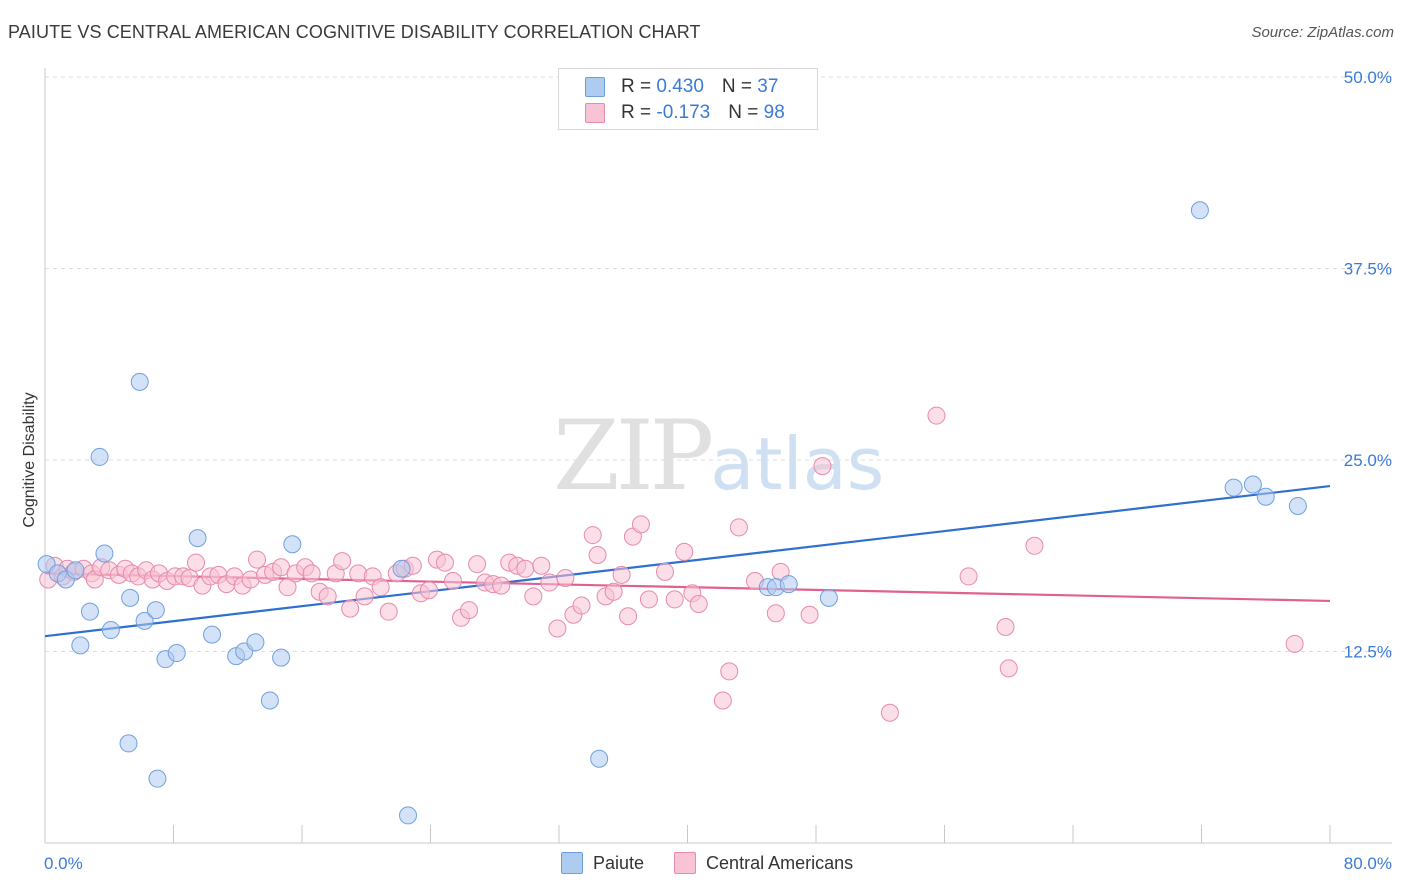 This screenshot has height=892, width=1406. Describe the element at coordinates (1322, 32) in the screenshot. I see `source-label: Source: ZipAtlas.com` at that location.